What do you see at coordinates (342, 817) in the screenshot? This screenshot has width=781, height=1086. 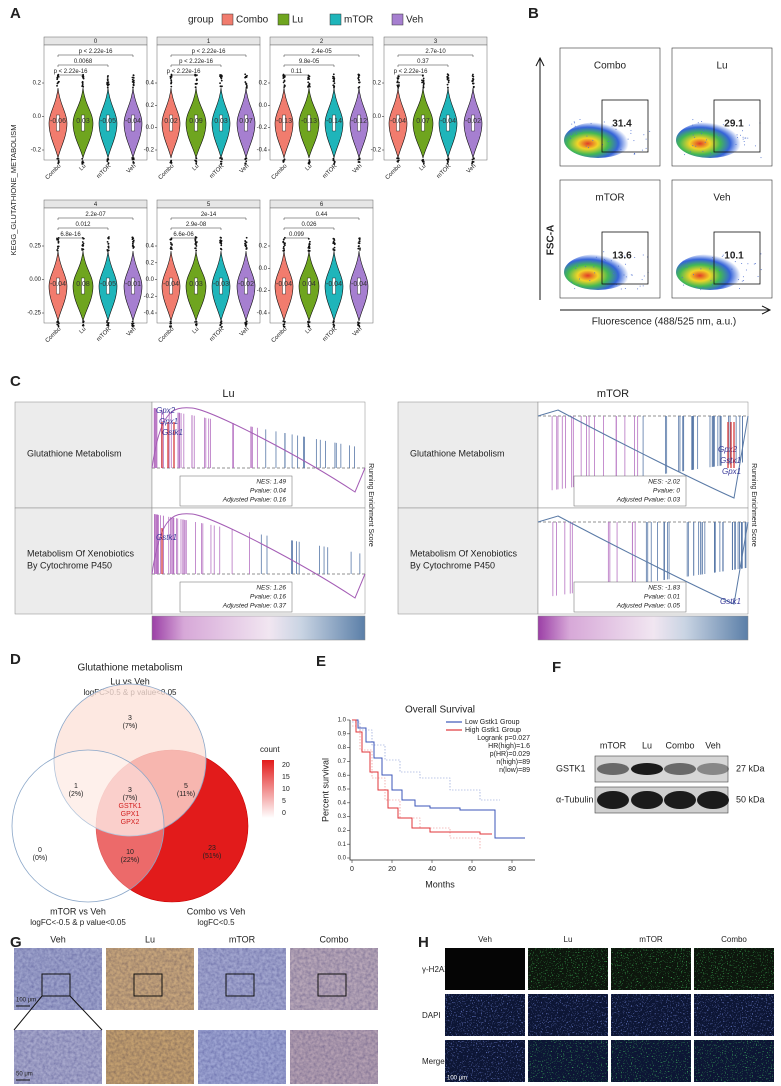 I see `y-tick-label: 0.3` at bounding box center [342, 817].